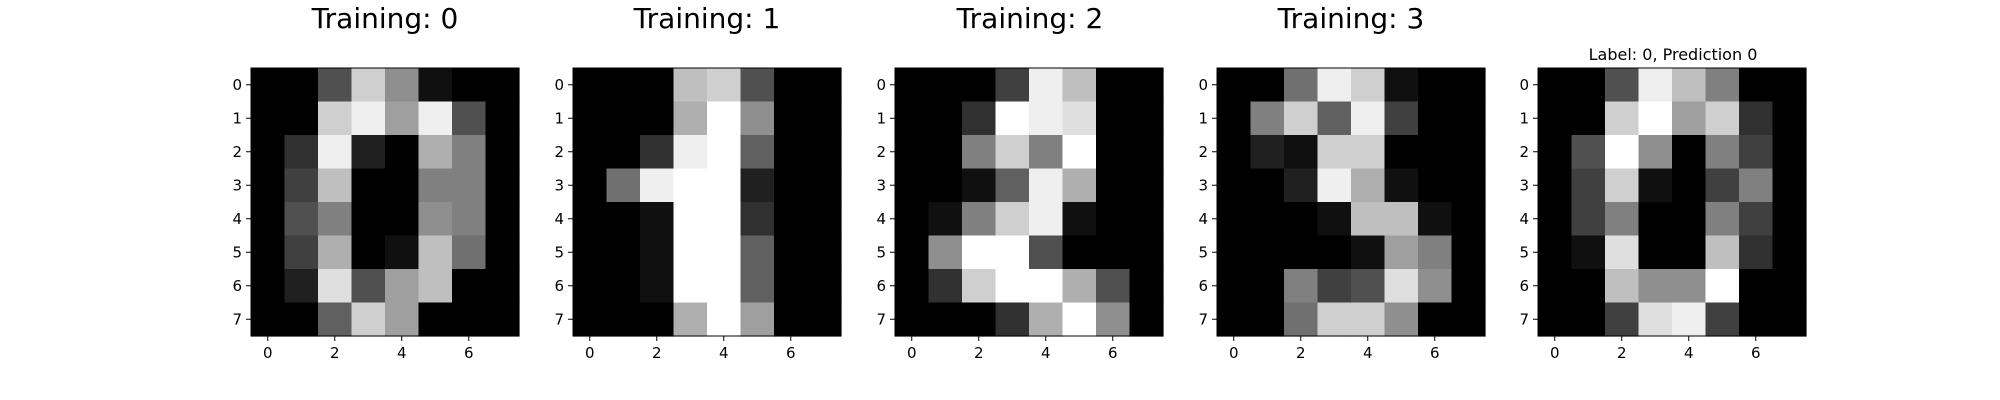 The height and width of the screenshot is (400, 2000). What do you see at coordinates (1673, 54) in the screenshot?
I see `panel-title: Label: 0, Prediction 0` at bounding box center [1673, 54].